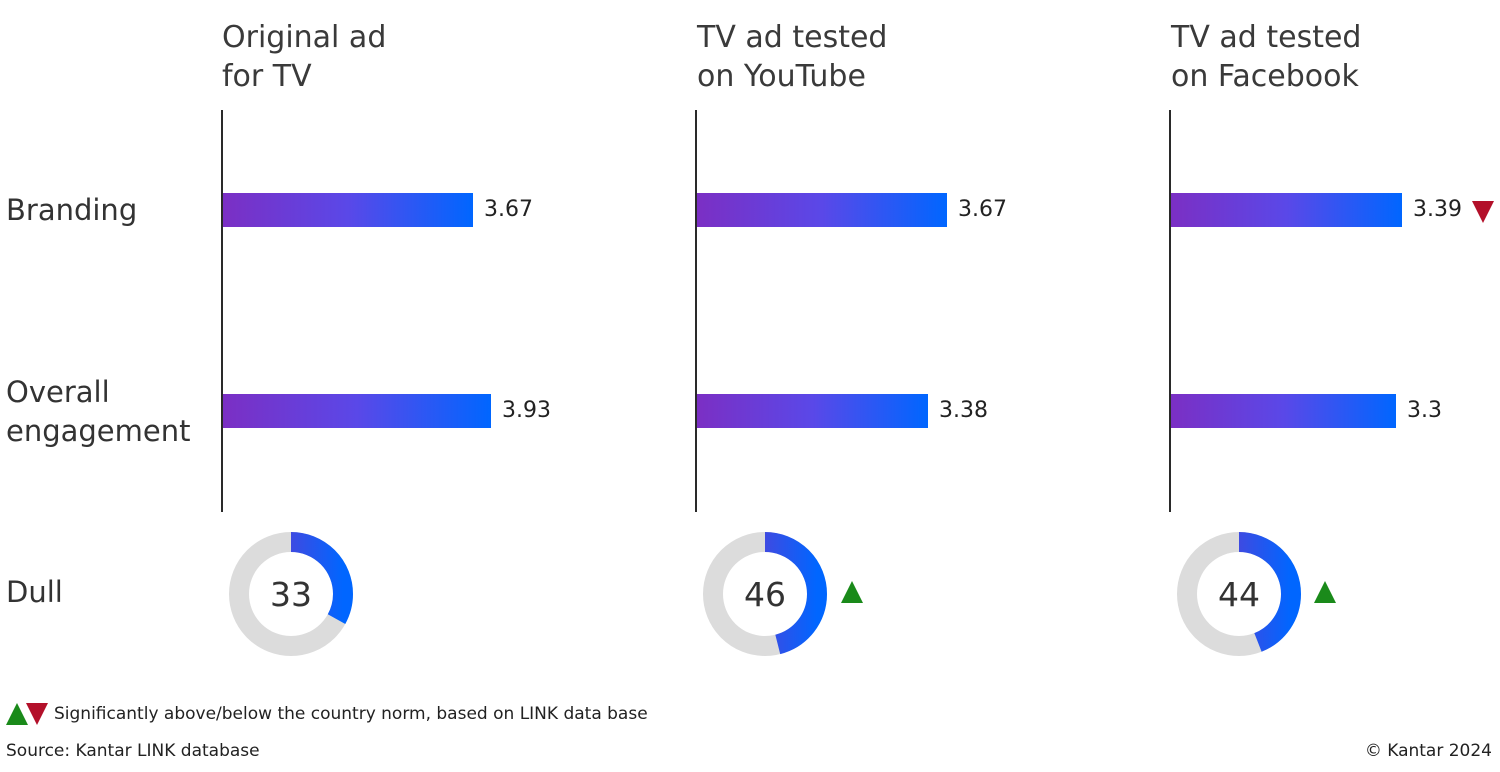  What do you see at coordinates (1265, 76) in the screenshot?
I see `panel-title-line2: on Facebook` at bounding box center [1265, 76].